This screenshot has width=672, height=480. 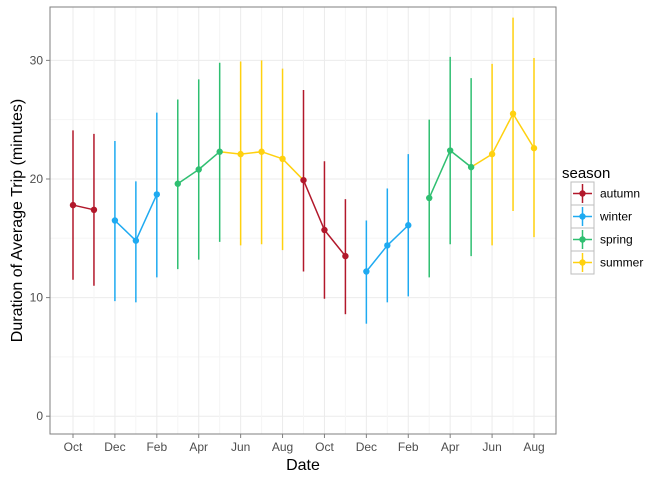 I want to click on legend-label: winter, so click(x=615, y=217).